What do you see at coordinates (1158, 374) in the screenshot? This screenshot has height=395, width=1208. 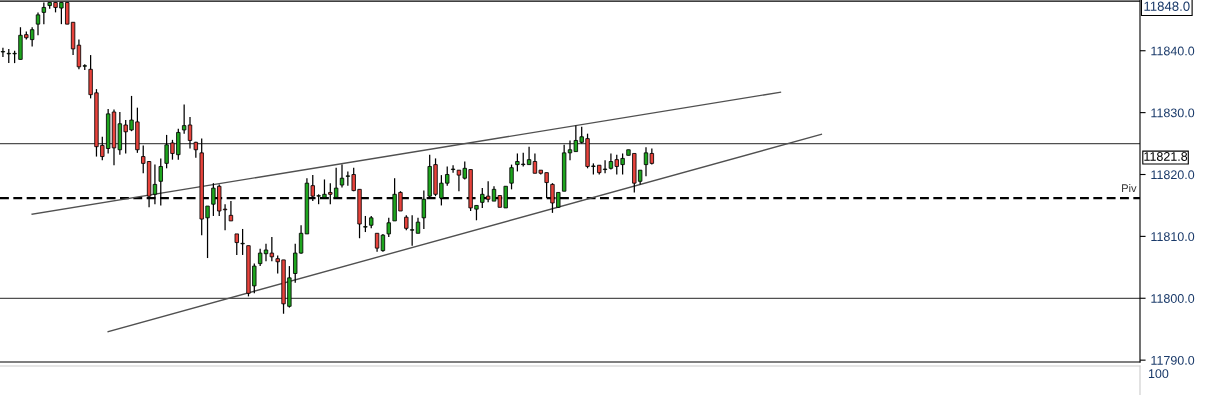 I see `text: 100` at bounding box center [1158, 374].